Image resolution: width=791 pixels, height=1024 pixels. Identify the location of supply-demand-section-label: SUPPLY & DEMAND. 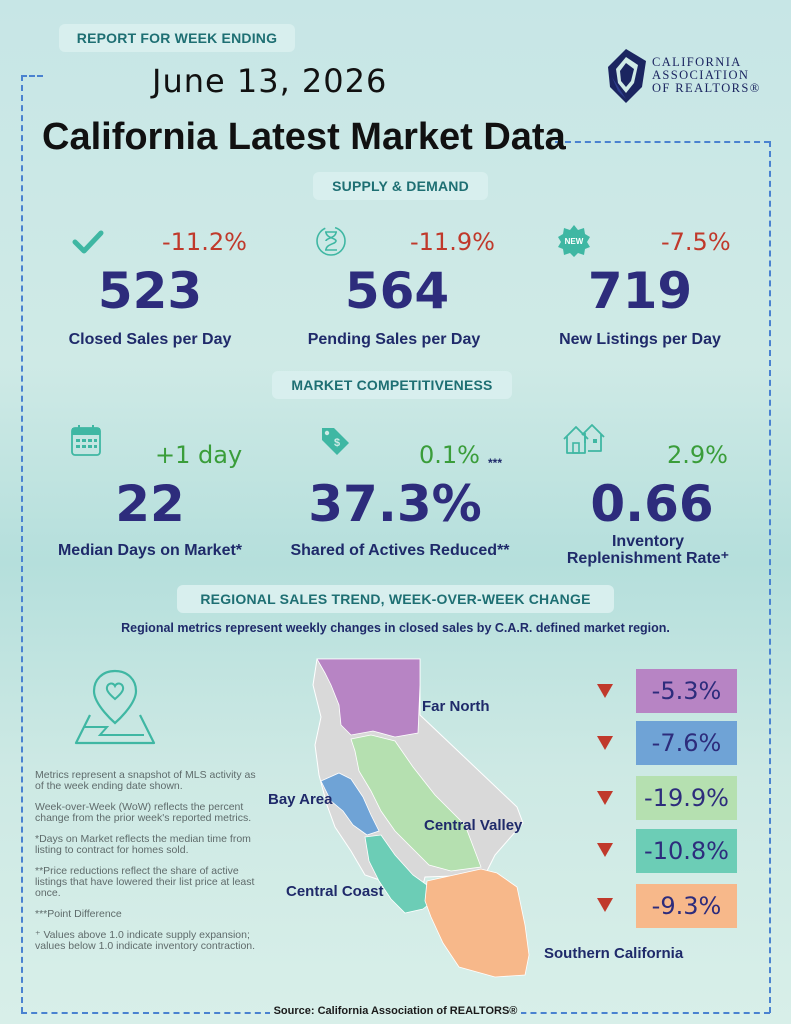
(400, 186).